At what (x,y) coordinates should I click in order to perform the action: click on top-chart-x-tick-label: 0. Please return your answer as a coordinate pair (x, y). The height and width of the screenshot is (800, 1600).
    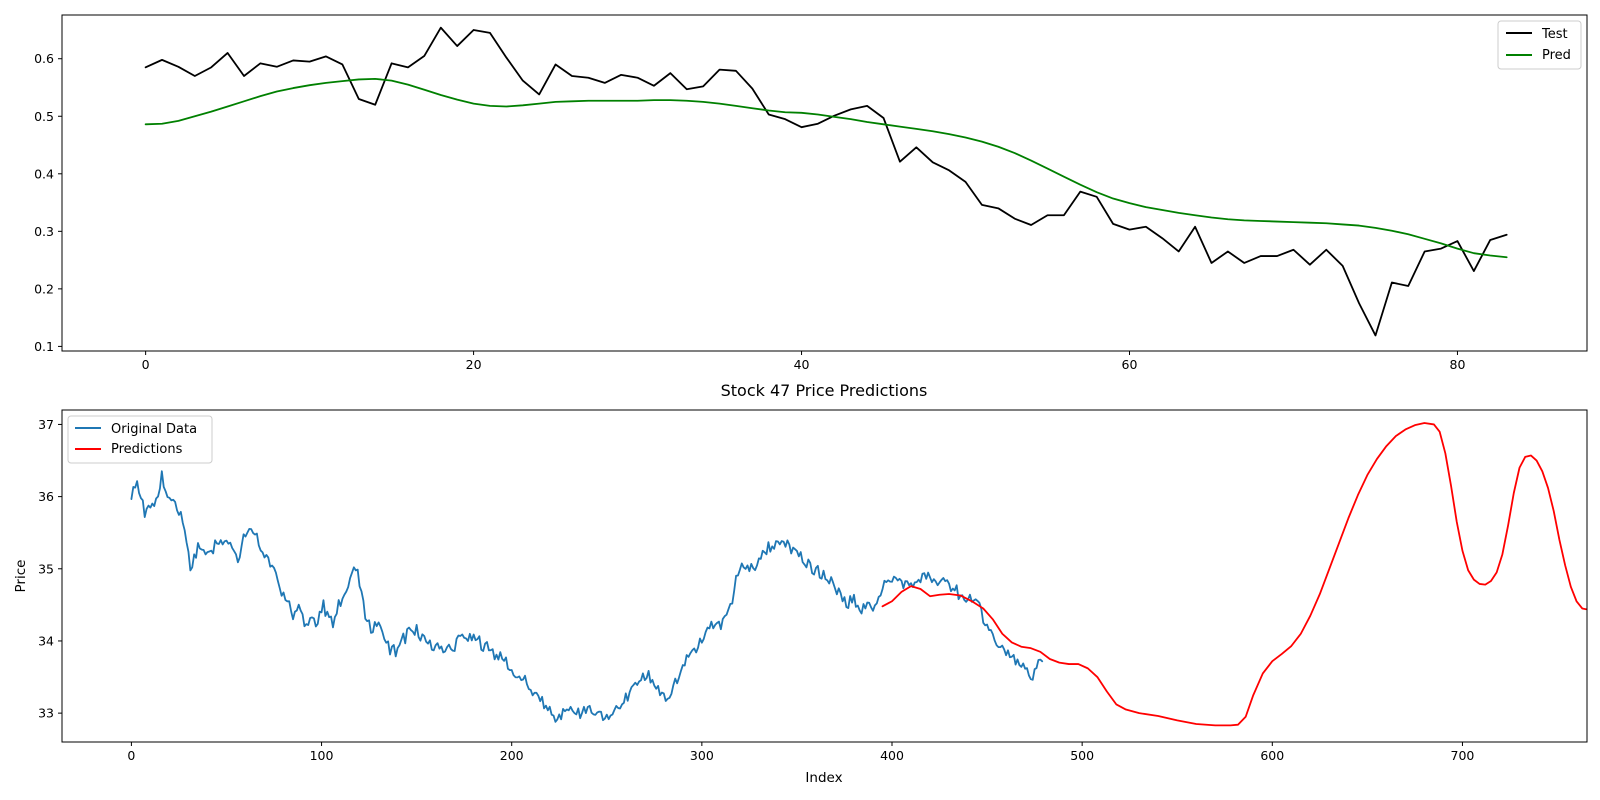
    Looking at the image, I should click on (146, 364).